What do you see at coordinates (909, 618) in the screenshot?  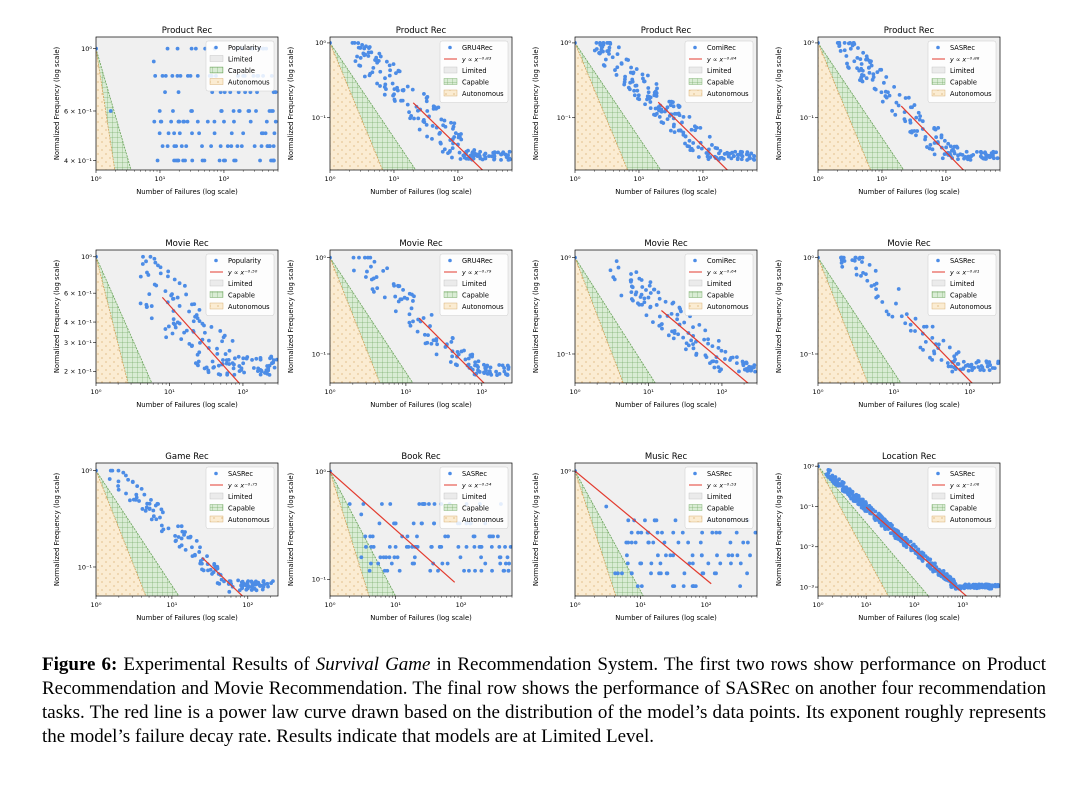 I see `chart-12-xlabel: Number of Failures (log scale)` at bounding box center [909, 618].